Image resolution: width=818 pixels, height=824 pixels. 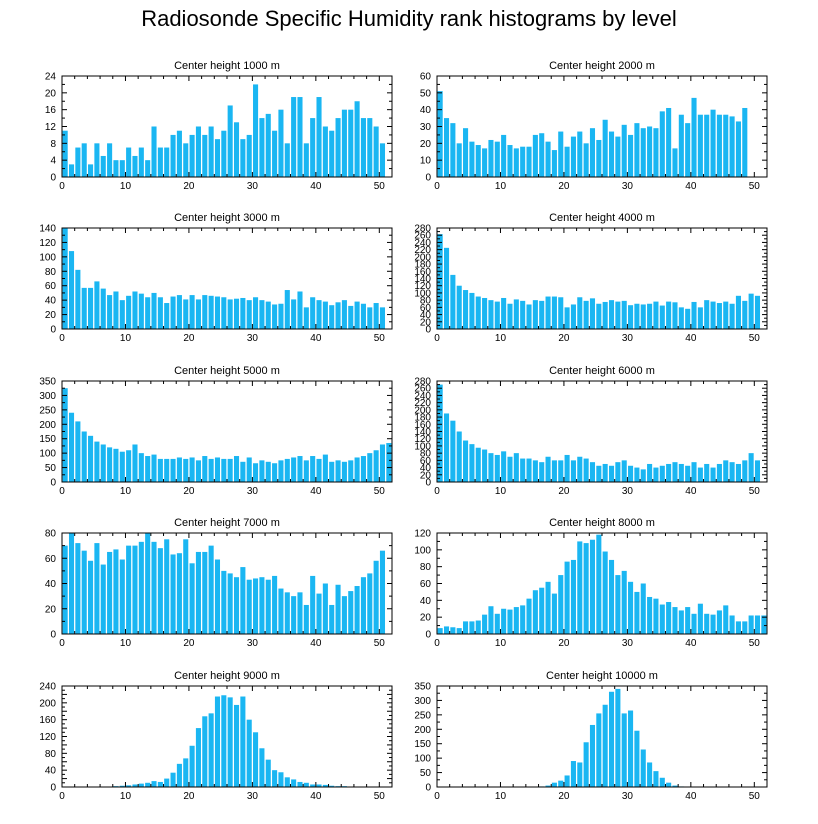 I want to click on y-tick-label: 120, so click(x=47, y=737).